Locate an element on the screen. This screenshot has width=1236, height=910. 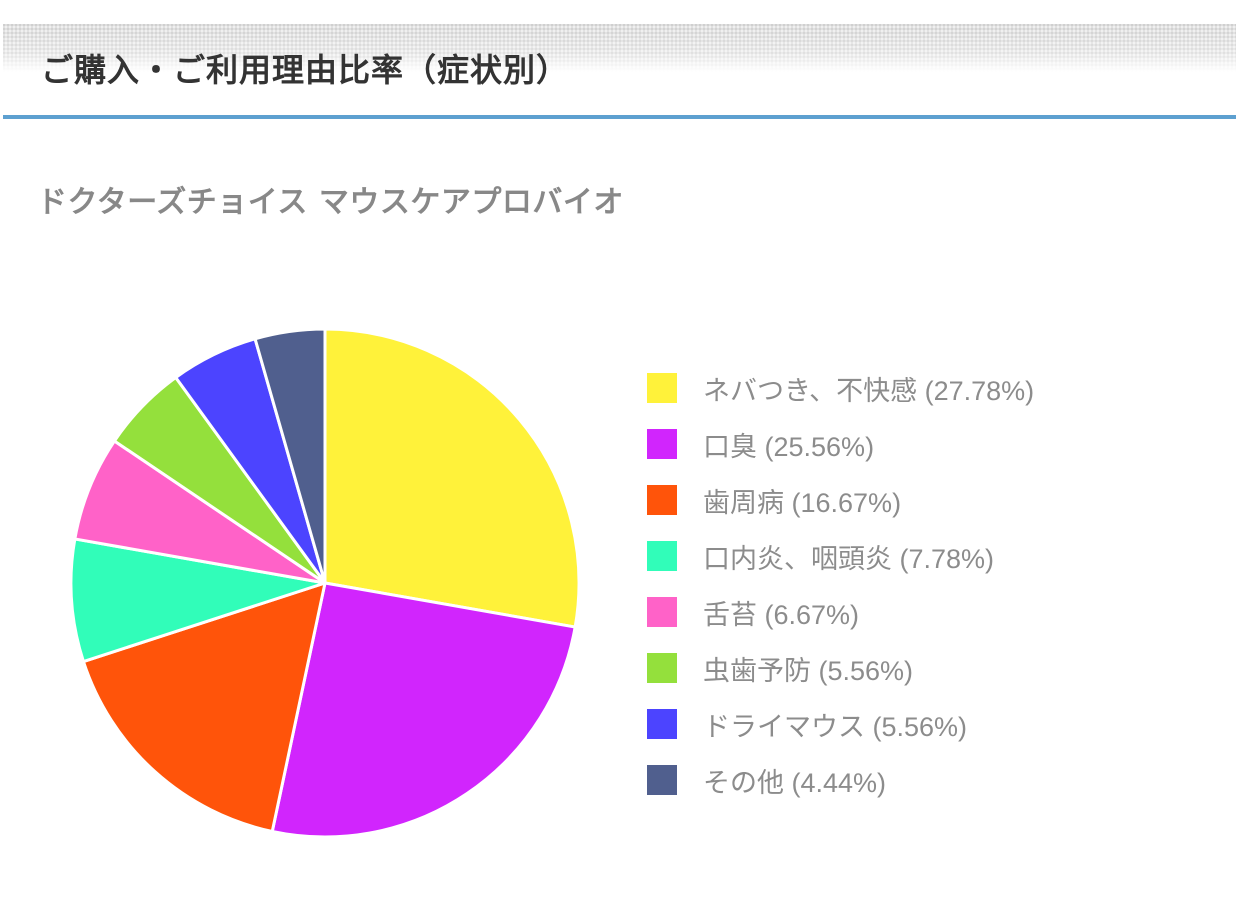
legend-item: 歯周病 (16.67%) is located at coordinates (840, 500).